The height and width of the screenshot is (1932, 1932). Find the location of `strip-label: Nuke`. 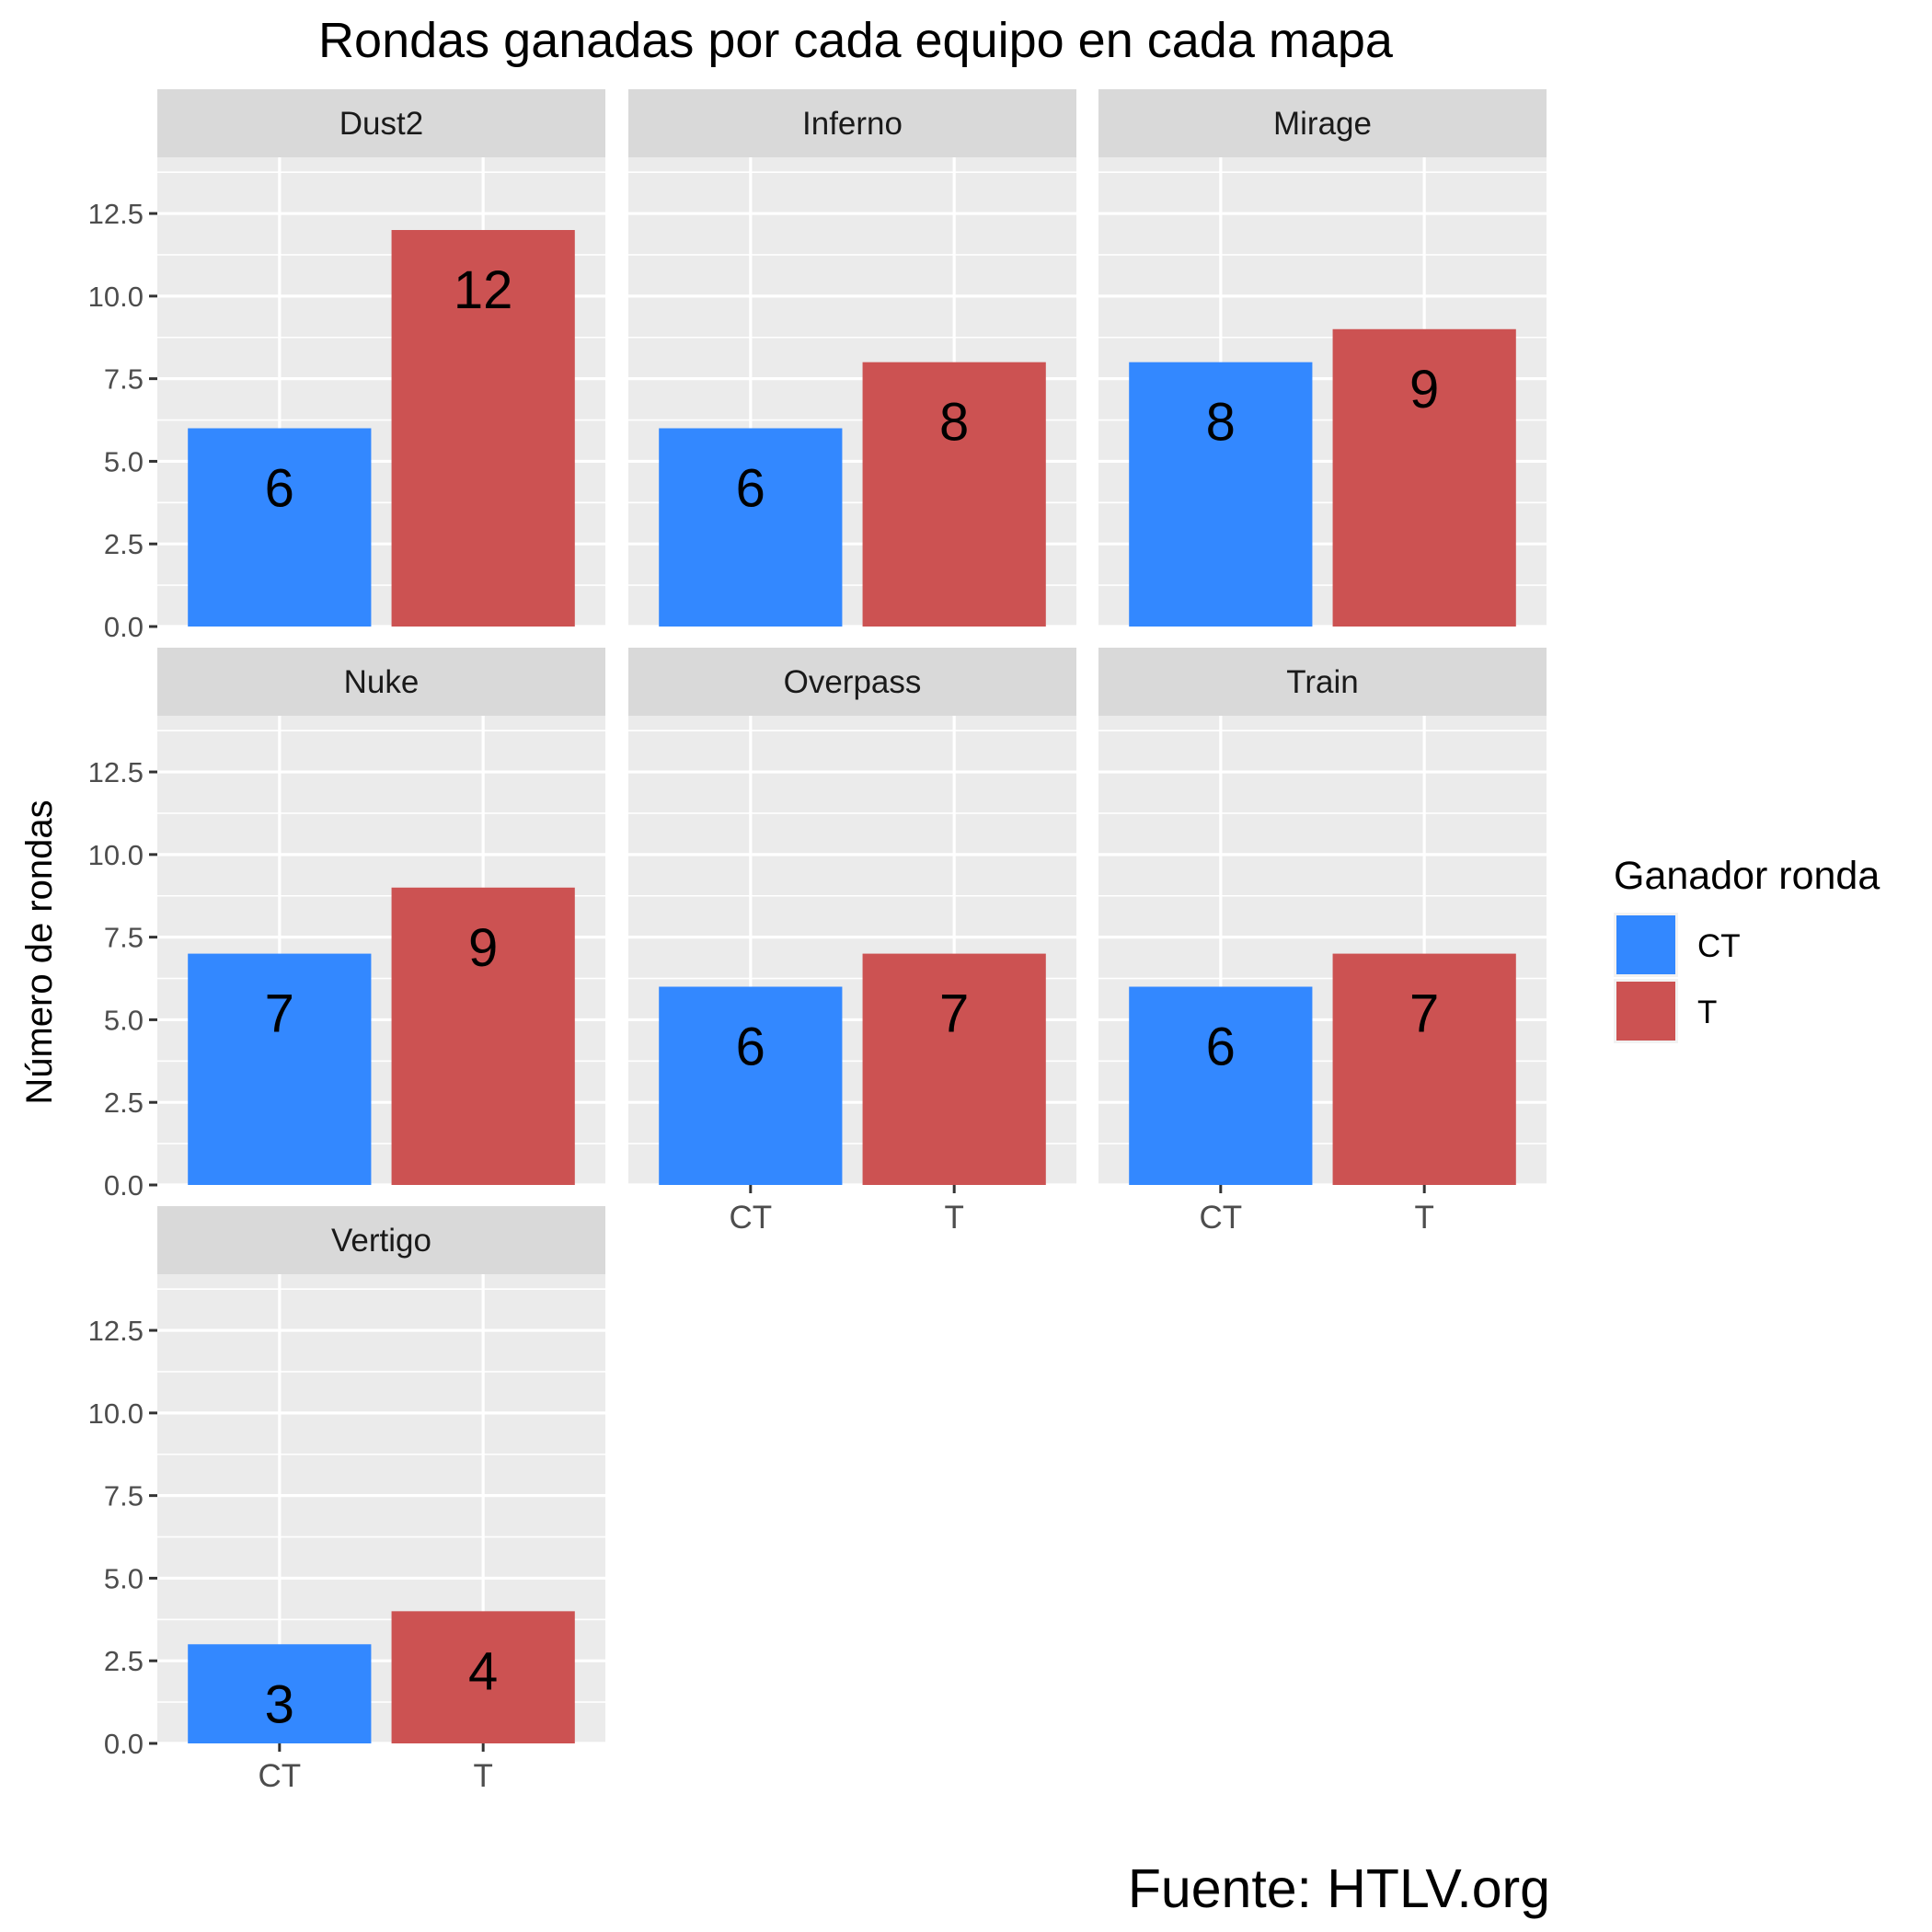

strip-label: Nuke is located at coordinates (382, 682).